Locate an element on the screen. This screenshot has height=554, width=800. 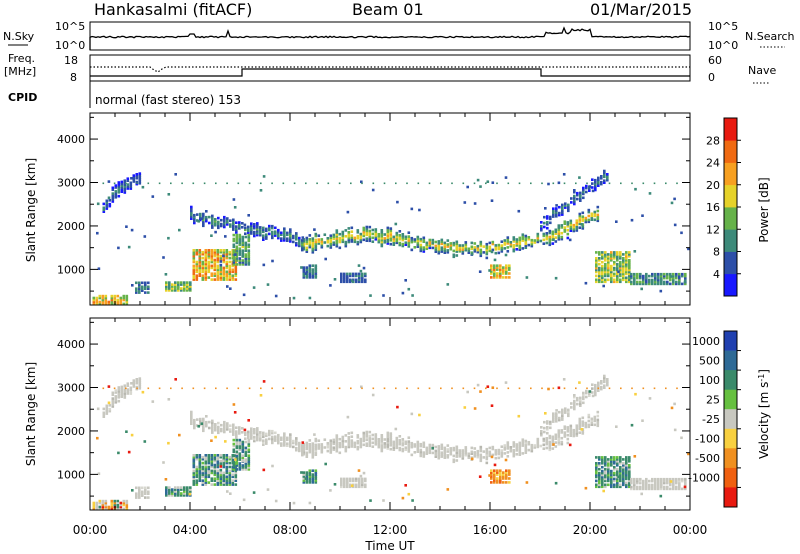
nsky-trace is located at coordinates (390, 38).